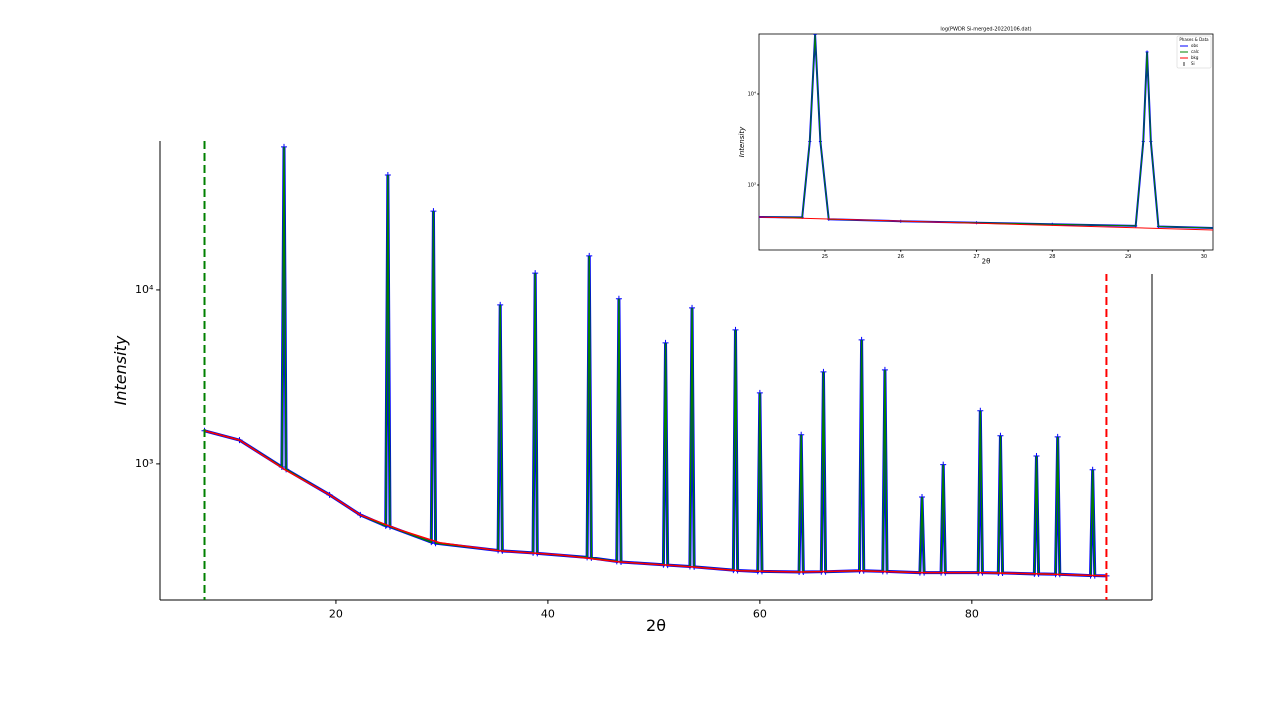 This screenshot has width=1280, height=720. What do you see at coordinates (972, 613) in the screenshot?
I see `x-tick-label: 80` at bounding box center [972, 613].